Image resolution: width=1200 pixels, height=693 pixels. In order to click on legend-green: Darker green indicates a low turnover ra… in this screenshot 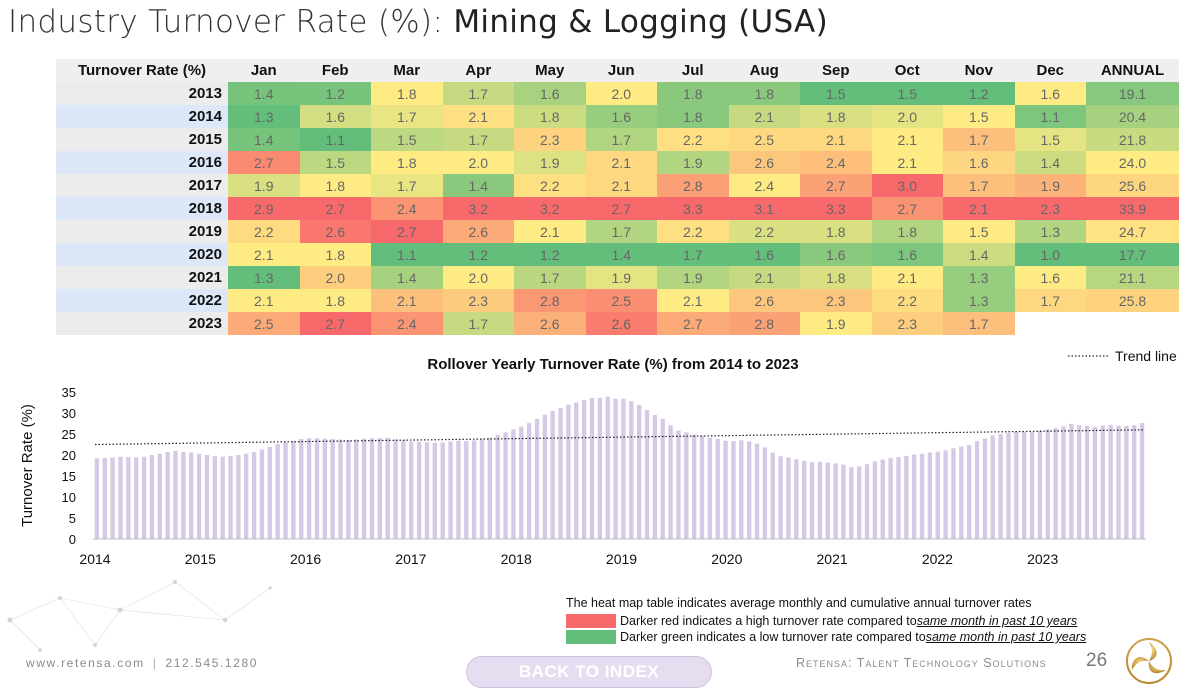, I will do `click(826, 637)`.